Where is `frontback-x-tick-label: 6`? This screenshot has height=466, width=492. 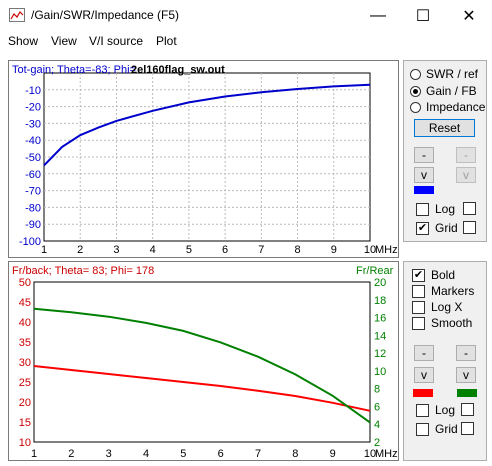 frontback-x-tick-label: 6 is located at coordinates (221, 454).